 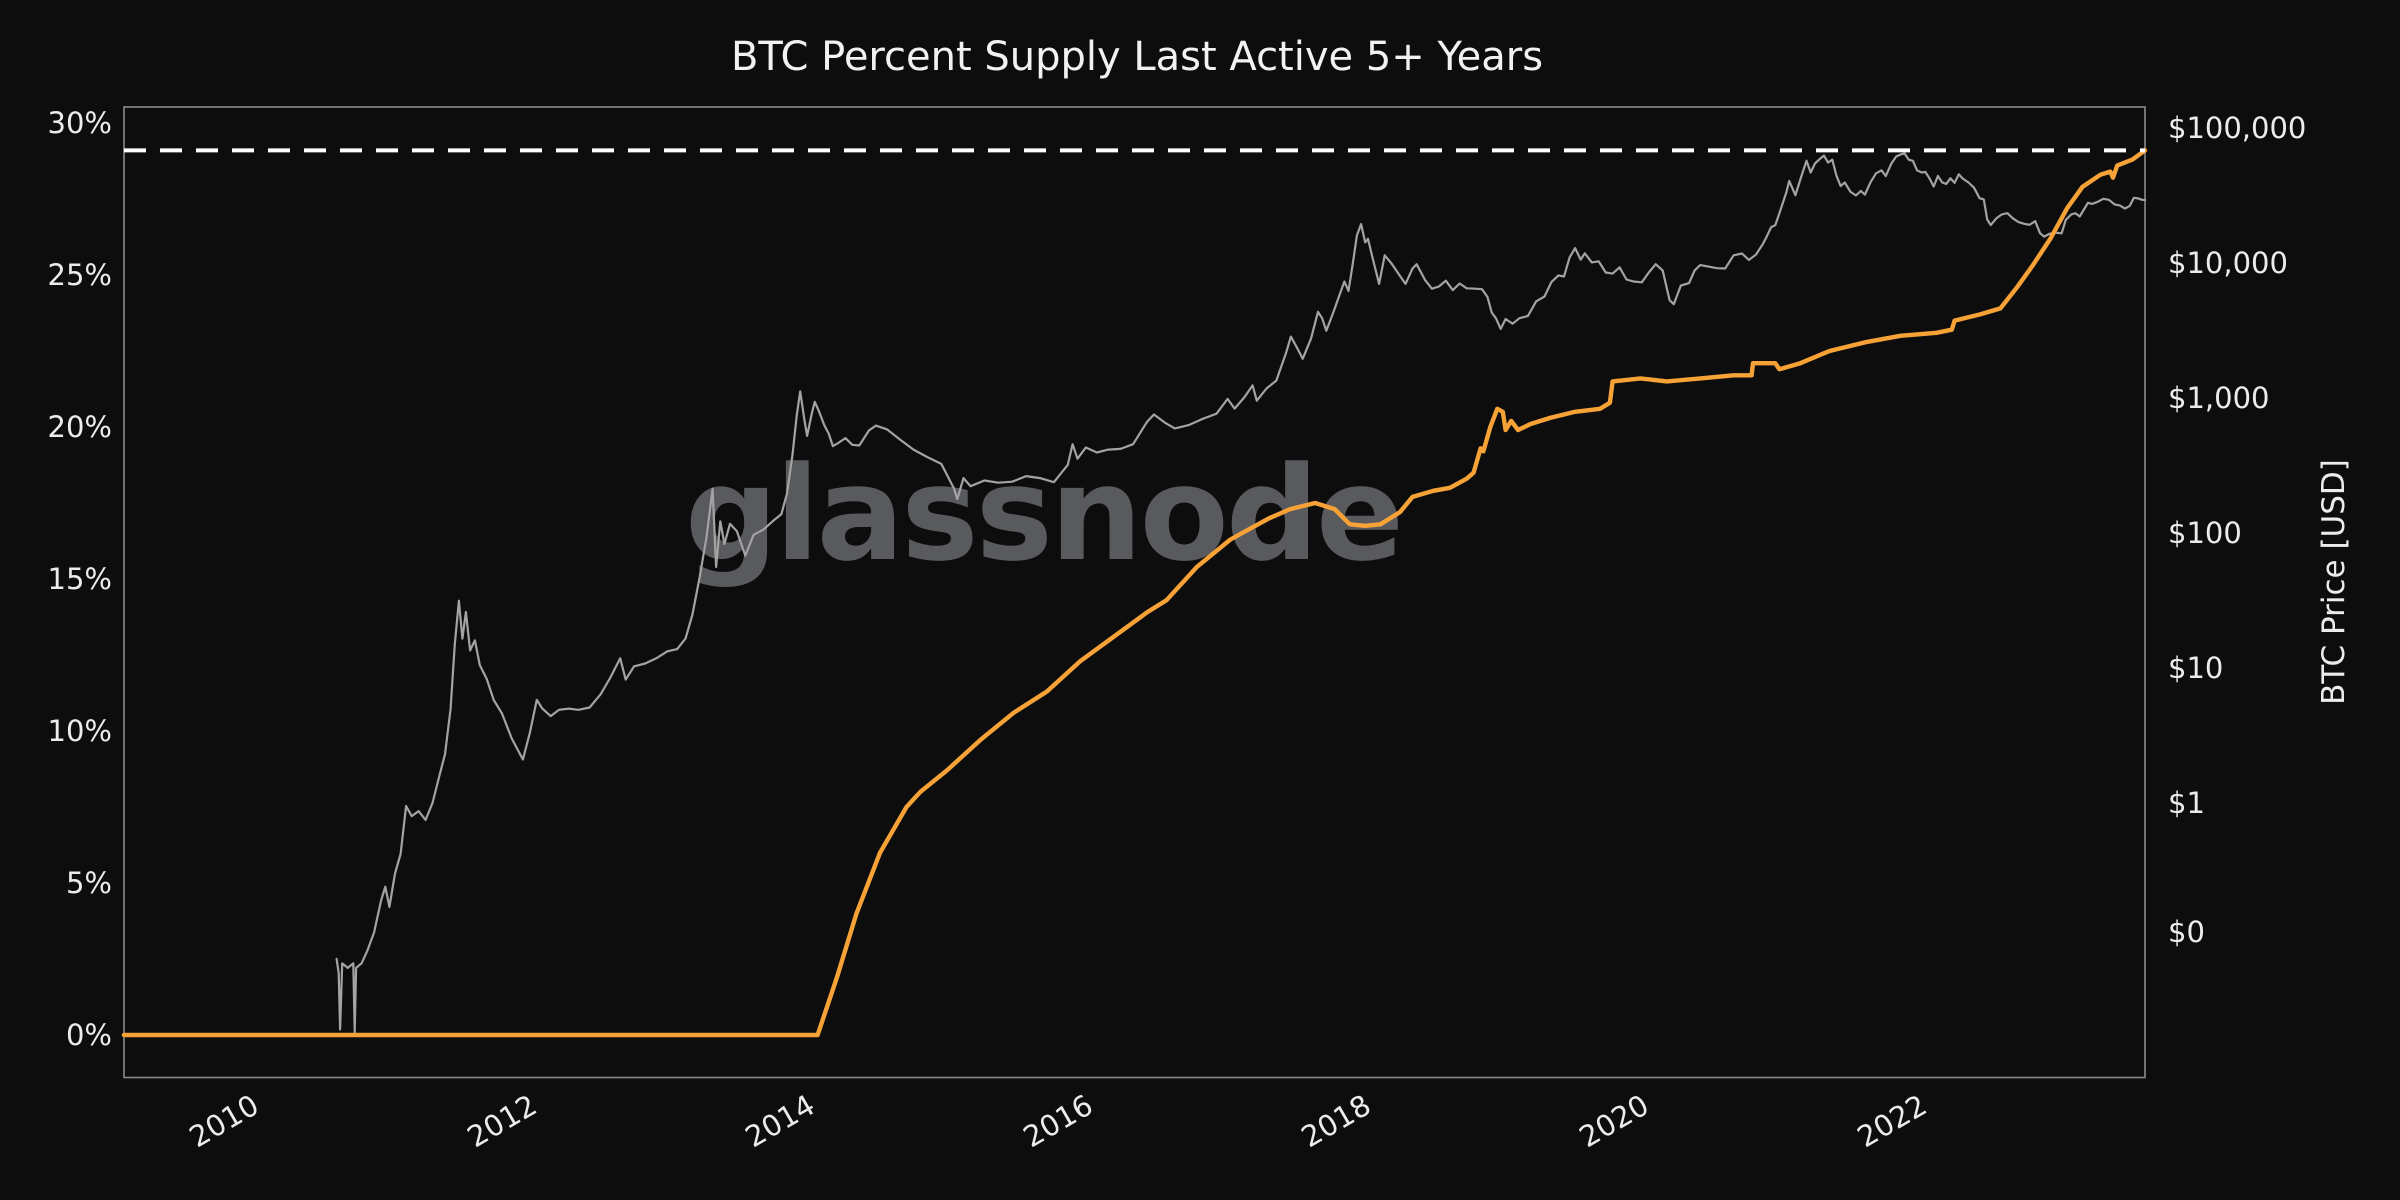 What do you see at coordinates (88, 883) in the screenshot?
I see `y-left-tick-label: 5%` at bounding box center [88, 883].